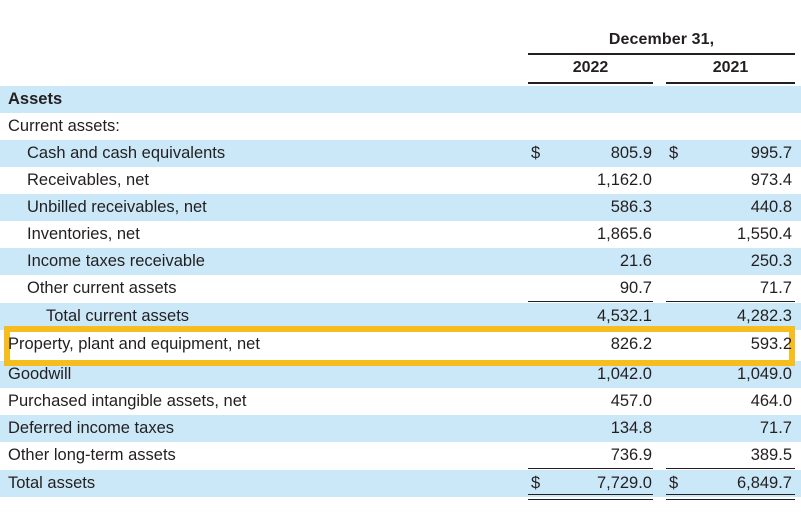 The image size is (801, 512). What do you see at coordinates (83, 234) in the screenshot?
I see `row-label: Inventories, net` at bounding box center [83, 234].